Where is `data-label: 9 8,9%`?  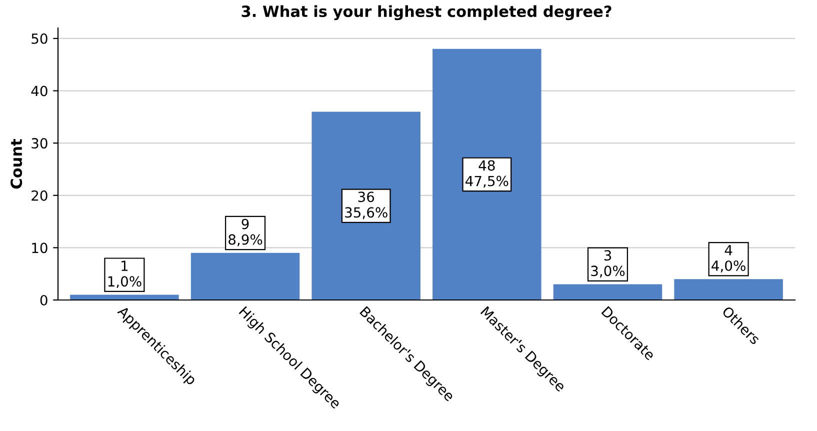
data-label: 9 8,9% is located at coordinates (245, 232).